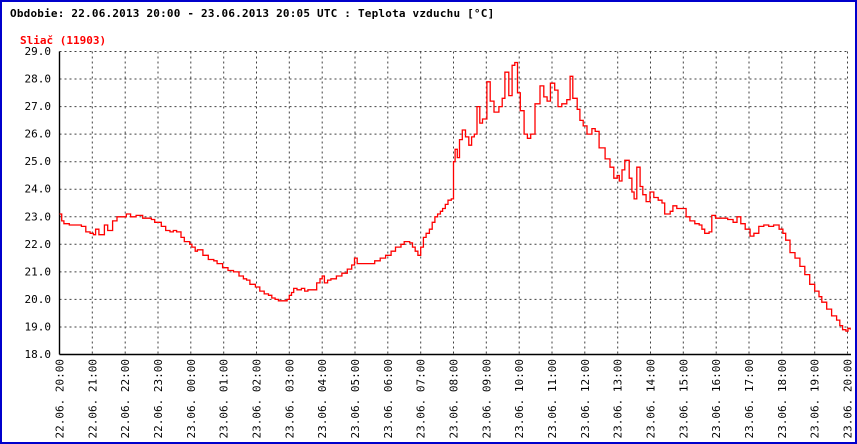 Image resolution: width=857 pixels, height=444 pixels. Describe the element at coordinates (848, 398) in the screenshot. I see `x-tick-label: 23.06. 20:00` at that location.